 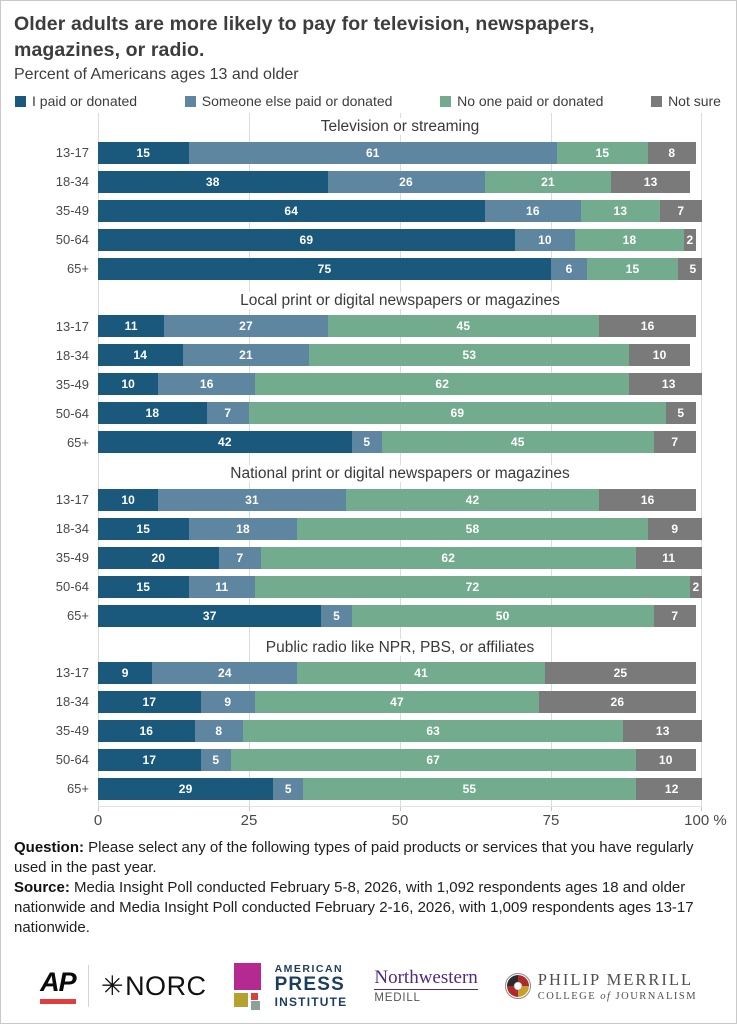 I want to click on ap-logo: AP, so click(x=58, y=985).